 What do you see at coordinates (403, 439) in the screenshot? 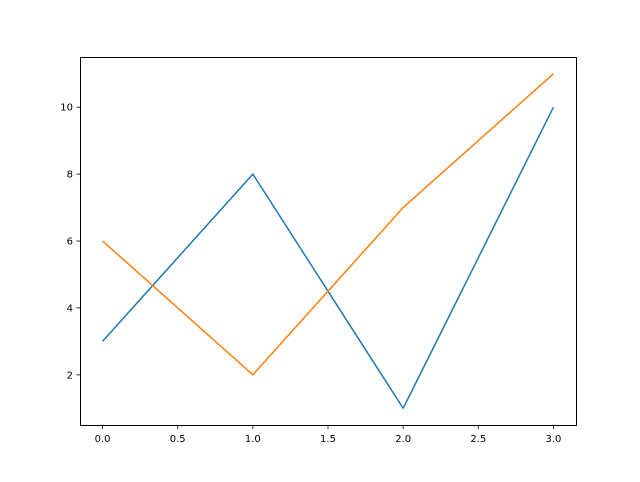
I see `x-tick-label: 2.0` at bounding box center [403, 439].